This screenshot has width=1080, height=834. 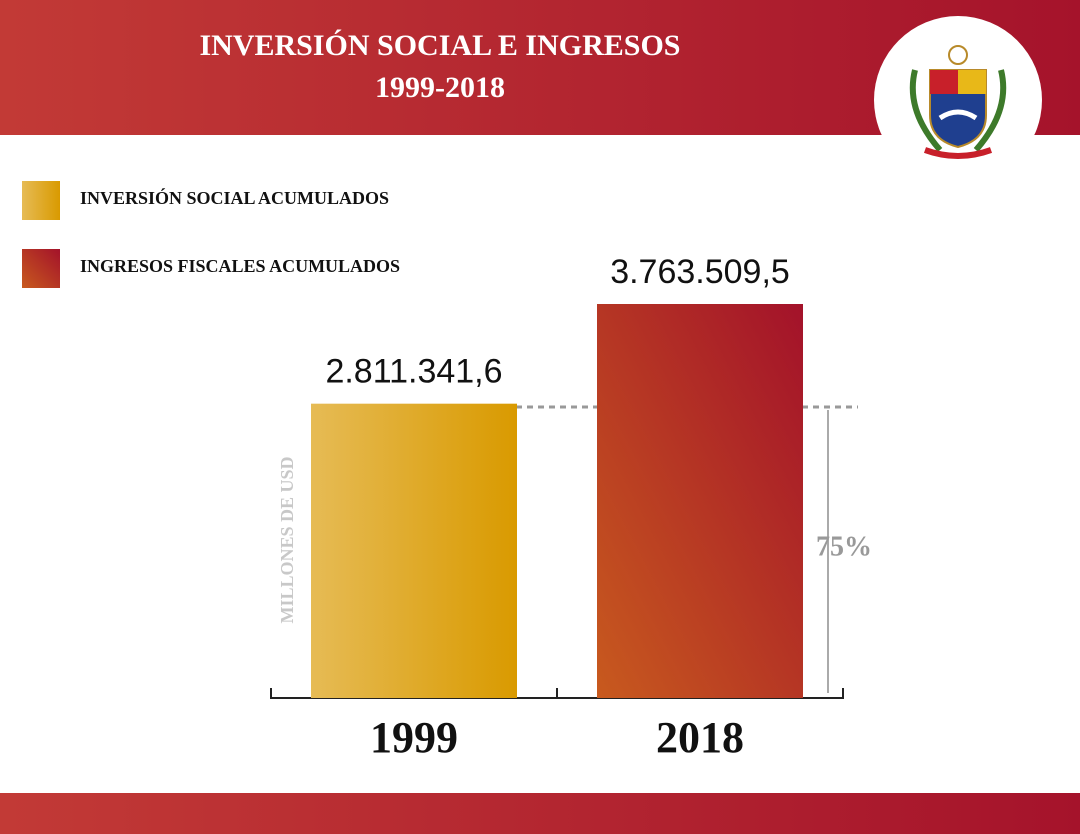 What do you see at coordinates (557, 693) in the screenshot?
I see `x-axis` at bounding box center [557, 693].